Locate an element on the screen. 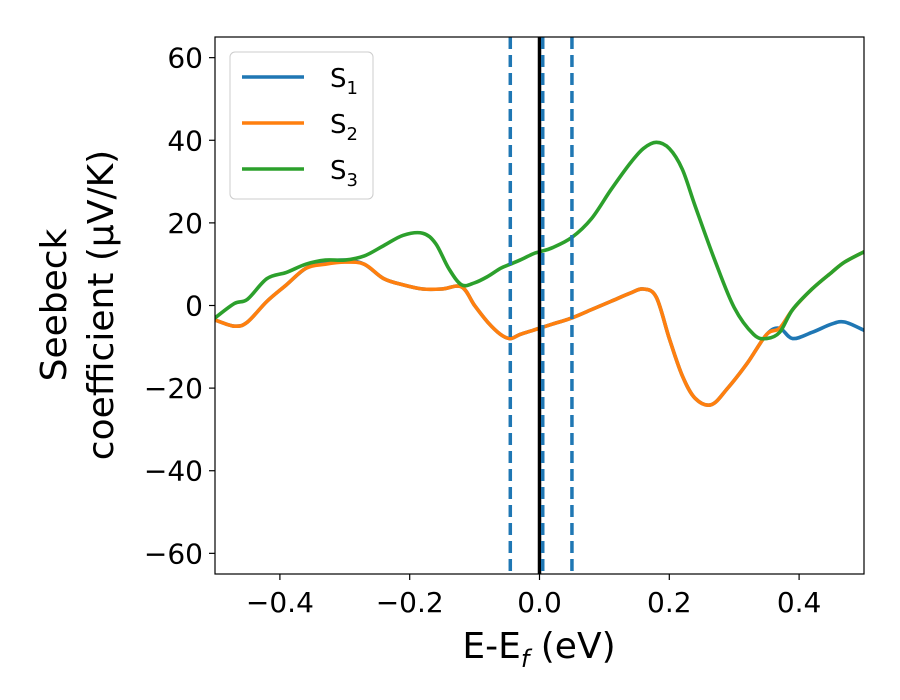 This screenshot has height=700, width=900. y-tick-label: −40 is located at coordinates (173, 471).